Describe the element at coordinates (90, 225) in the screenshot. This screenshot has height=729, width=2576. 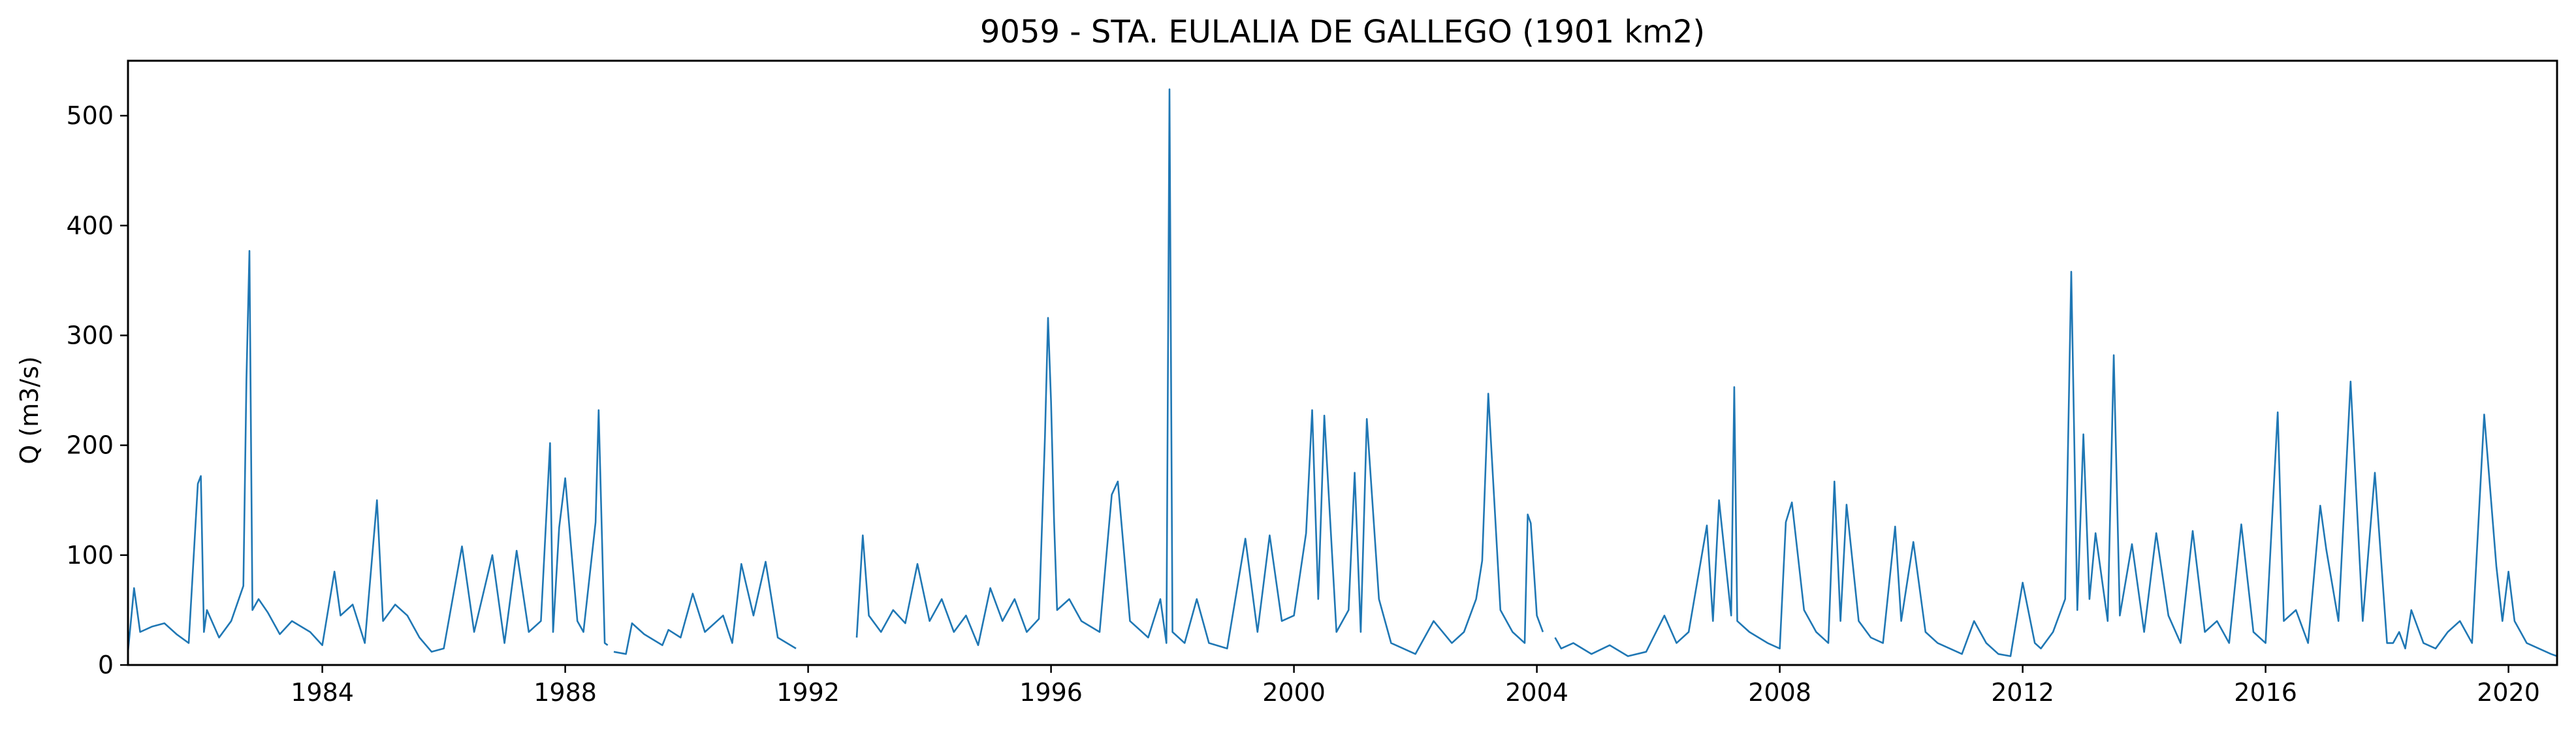
I see `y-tick-label: 400` at that location.